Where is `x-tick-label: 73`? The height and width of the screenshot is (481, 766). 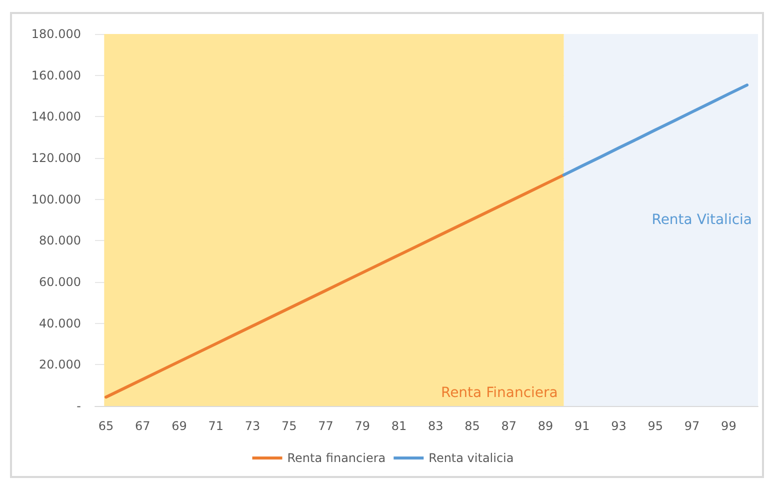
x-tick-label: 73 is located at coordinates (252, 426).